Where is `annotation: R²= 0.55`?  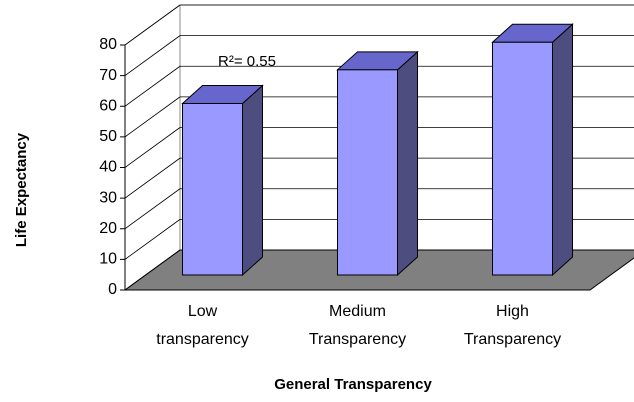 annotation: R²= 0.55 is located at coordinates (247, 61).